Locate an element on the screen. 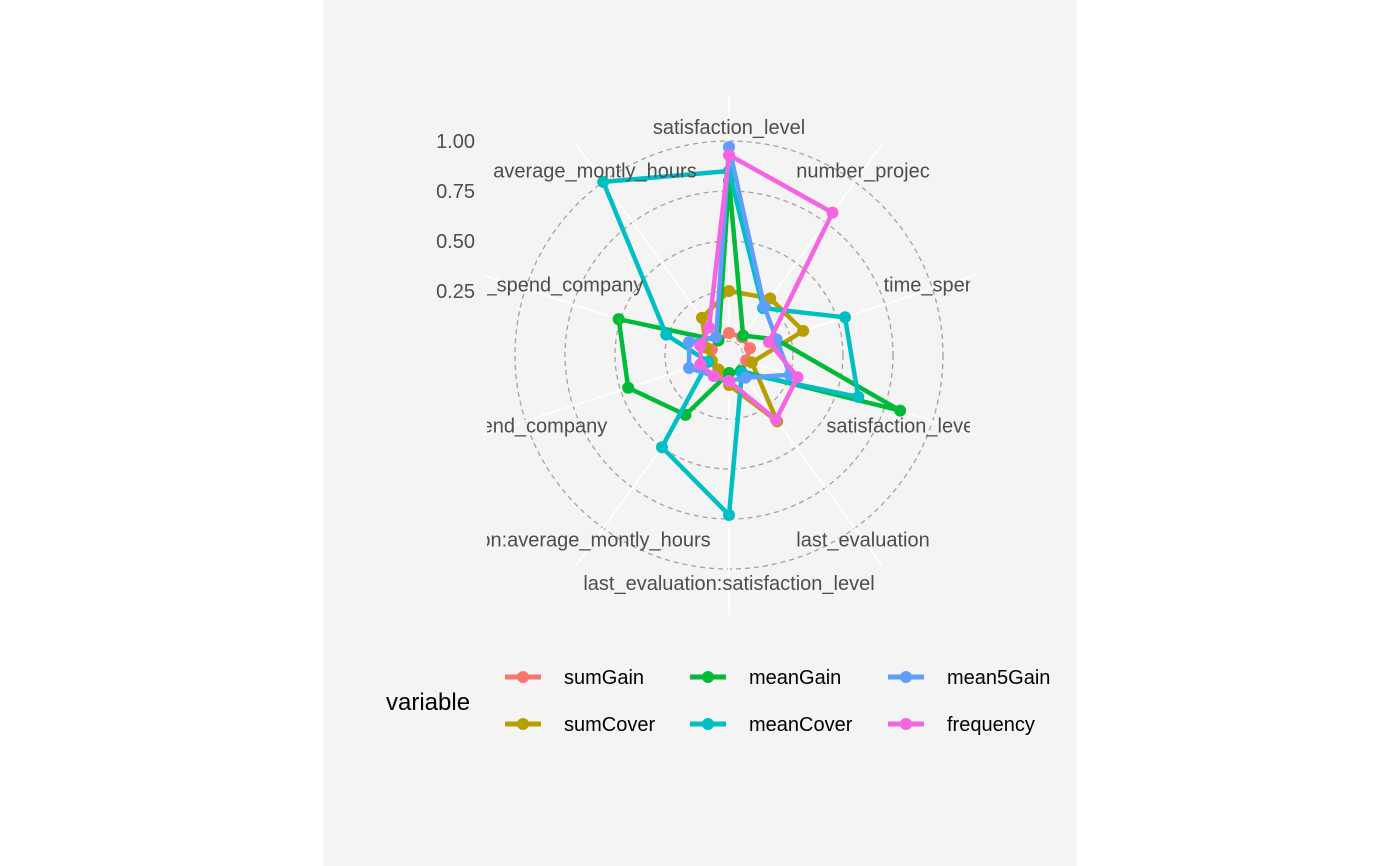 This screenshot has width=1400, height=866. axis-label: number_projec is located at coordinates (862, 172).